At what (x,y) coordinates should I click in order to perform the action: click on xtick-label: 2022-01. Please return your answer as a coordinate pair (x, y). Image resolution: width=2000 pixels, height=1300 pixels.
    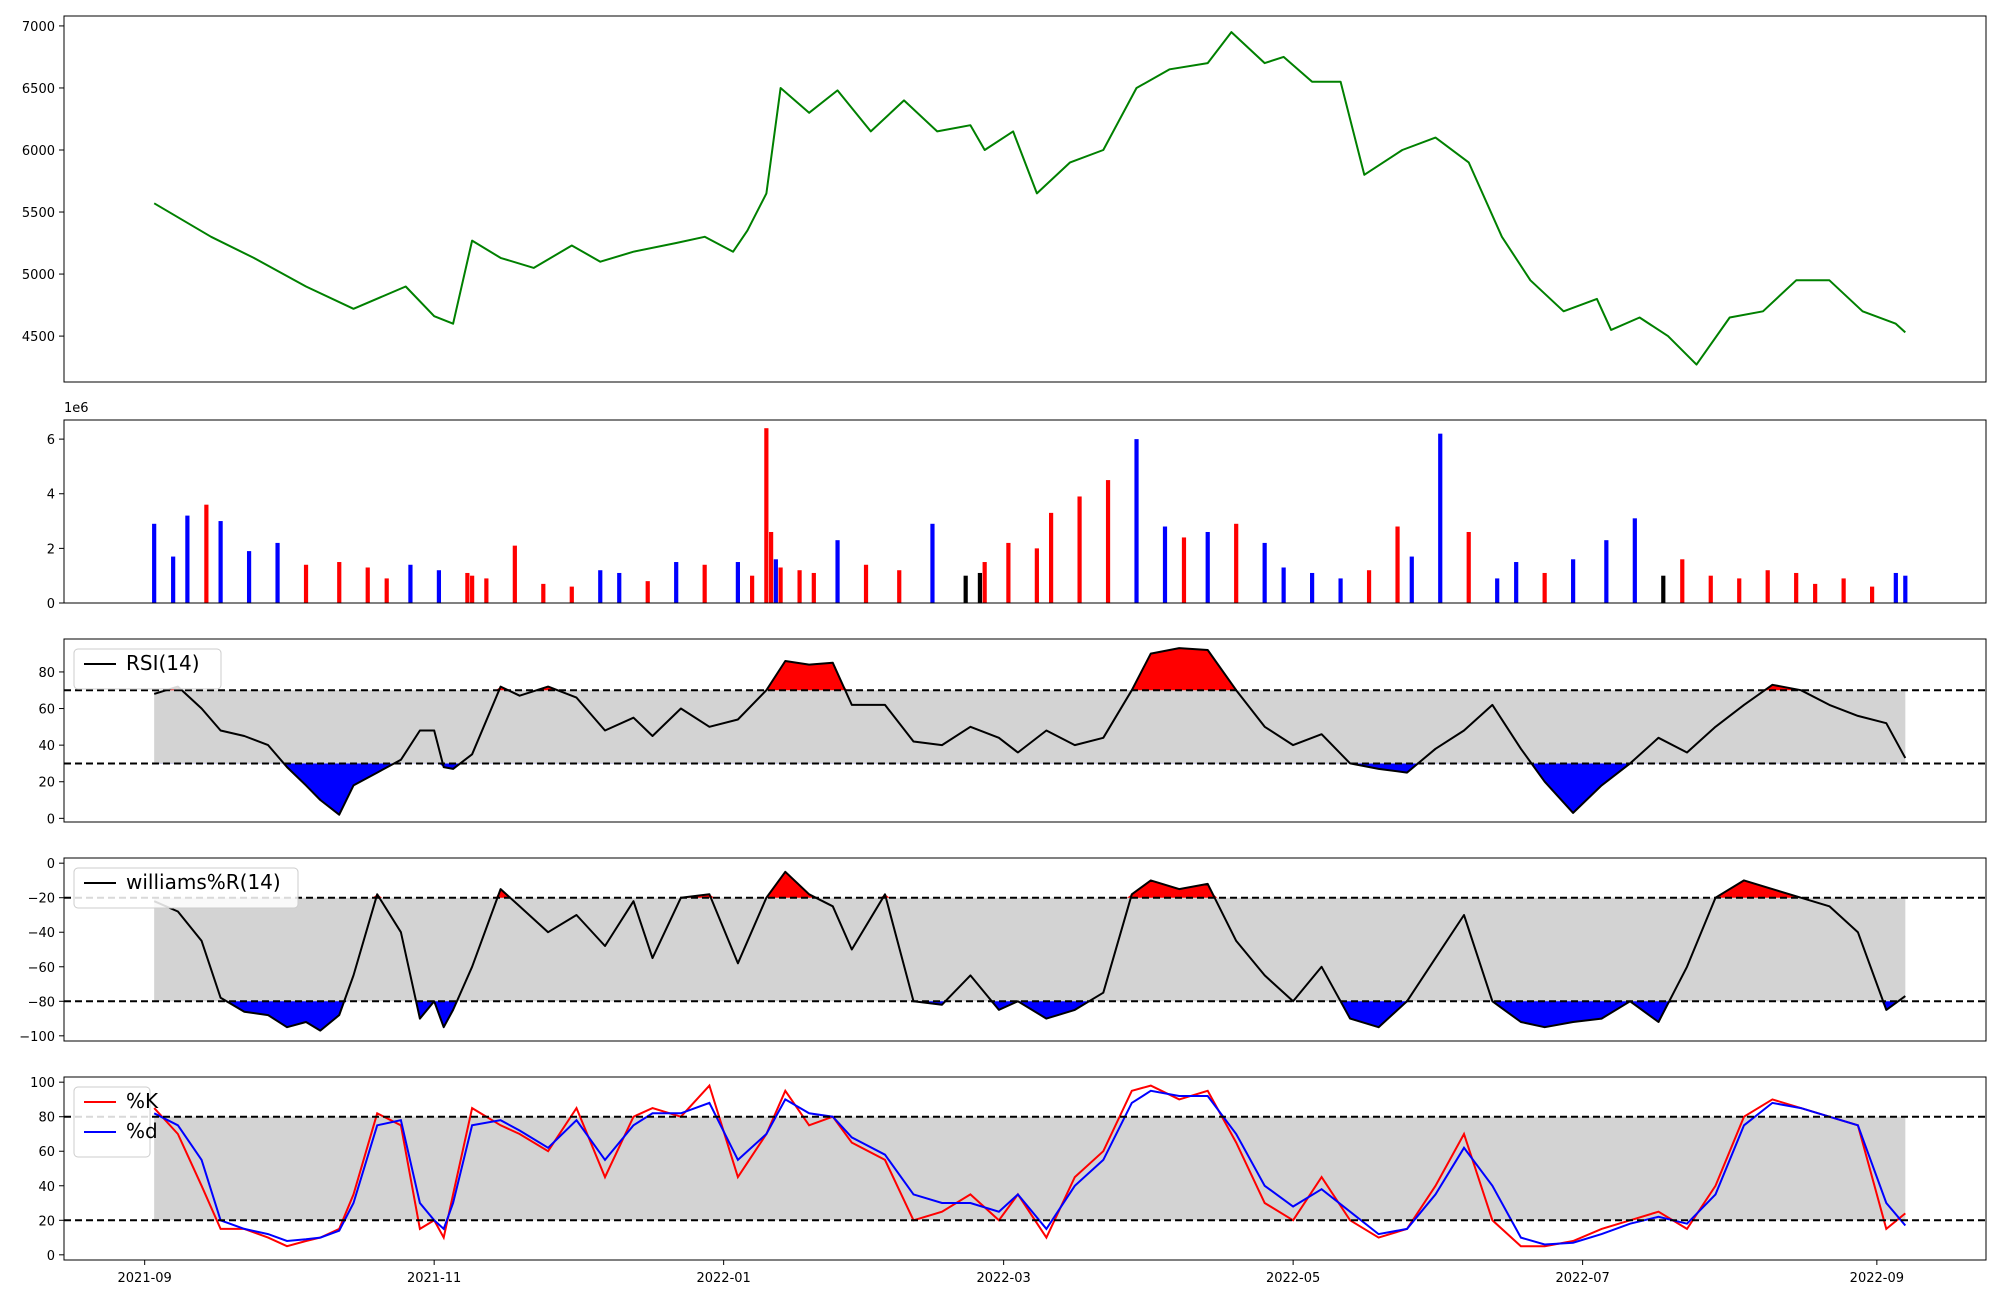
    Looking at the image, I should click on (723, 1278).